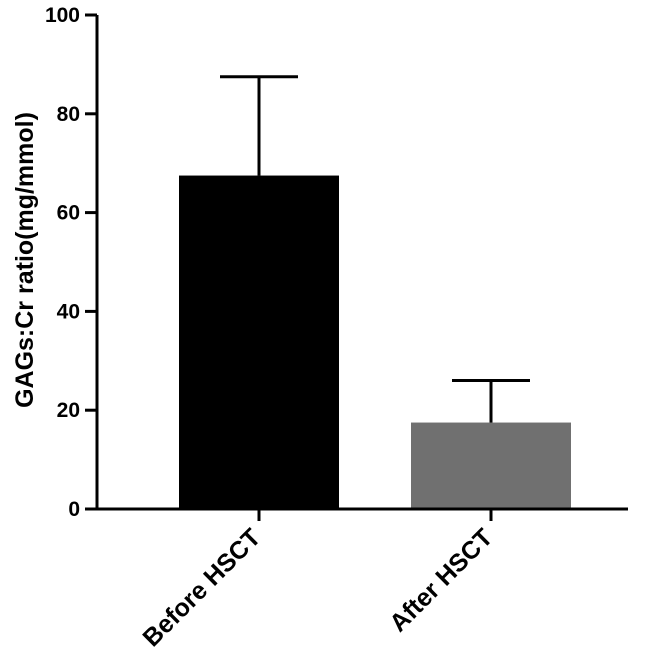 The image size is (650, 665). I want to click on x-tick-label: Before HSCT, so click(201, 587).